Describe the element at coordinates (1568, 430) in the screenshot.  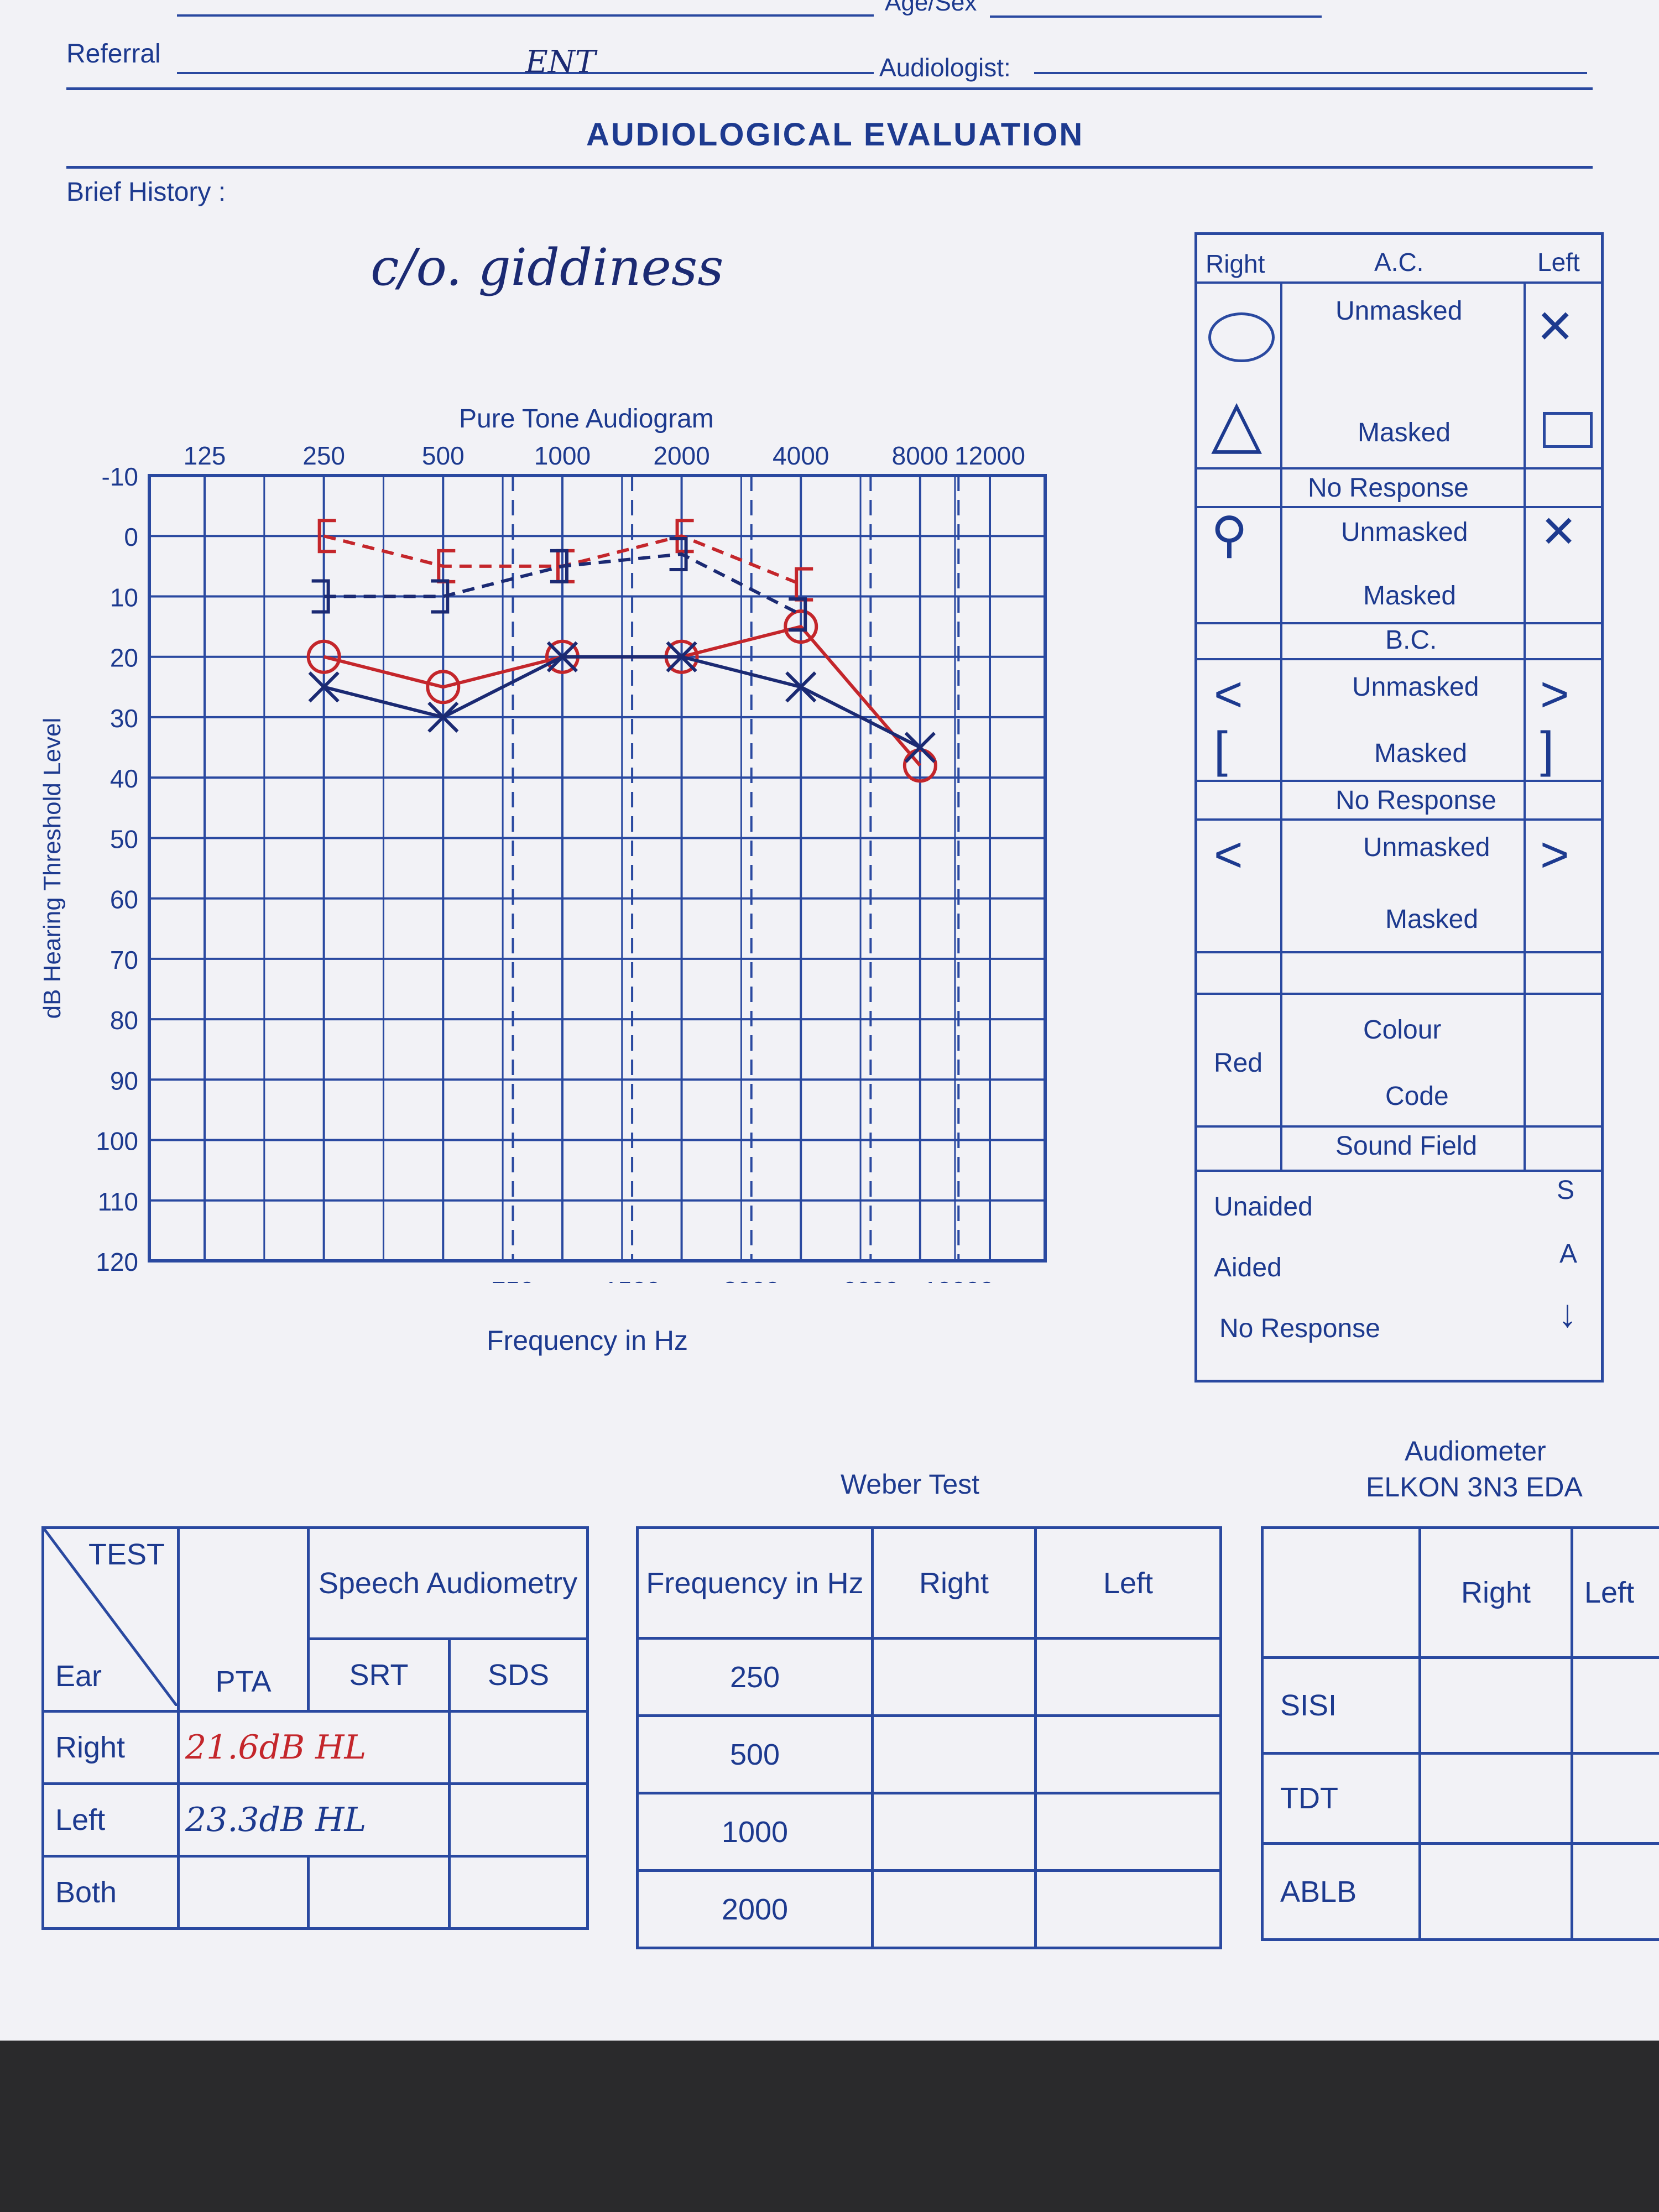
I see `square-symbol-icon` at that location.